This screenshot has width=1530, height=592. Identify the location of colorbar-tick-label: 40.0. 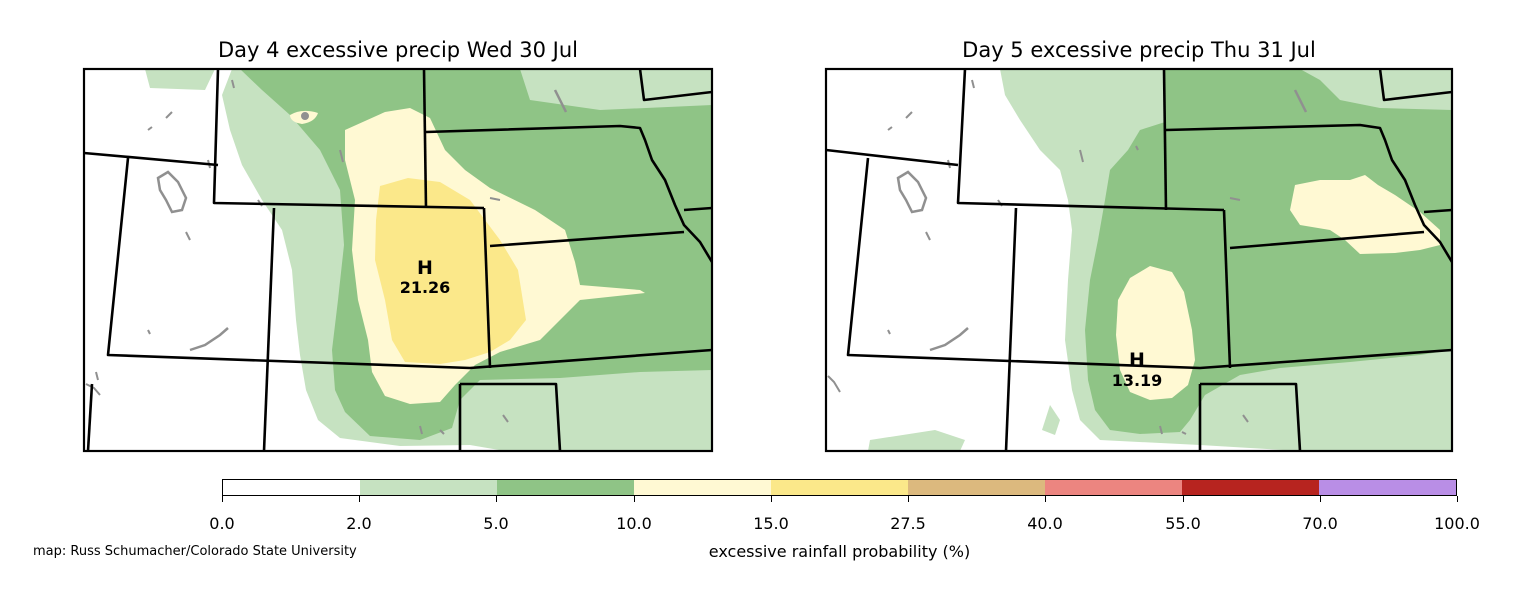
(1045, 523).